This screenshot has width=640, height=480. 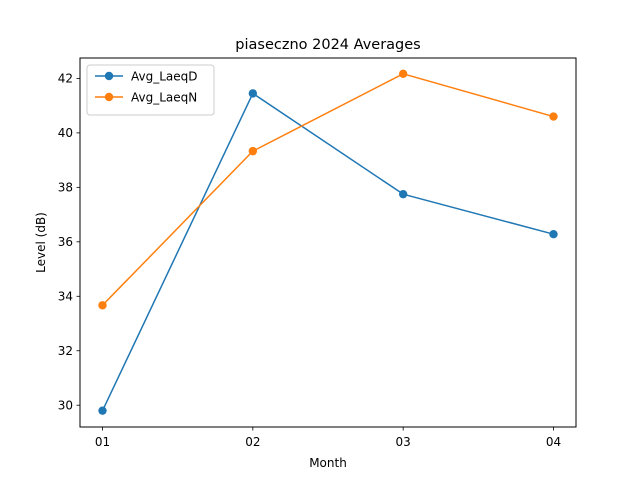 What do you see at coordinates (65, 406) in the screenshot?
I see `y-tick-label: 30` at bounding box center [65, 406].